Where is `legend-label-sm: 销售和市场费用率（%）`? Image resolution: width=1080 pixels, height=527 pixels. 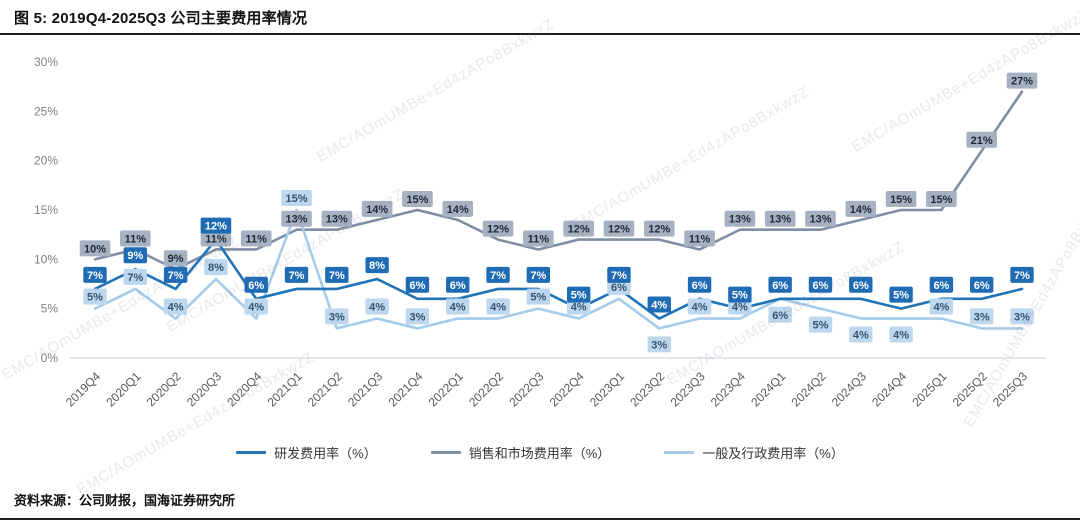 legend-label-sm: 销售和市场费用率（%） is located at coordinates (539, 453).